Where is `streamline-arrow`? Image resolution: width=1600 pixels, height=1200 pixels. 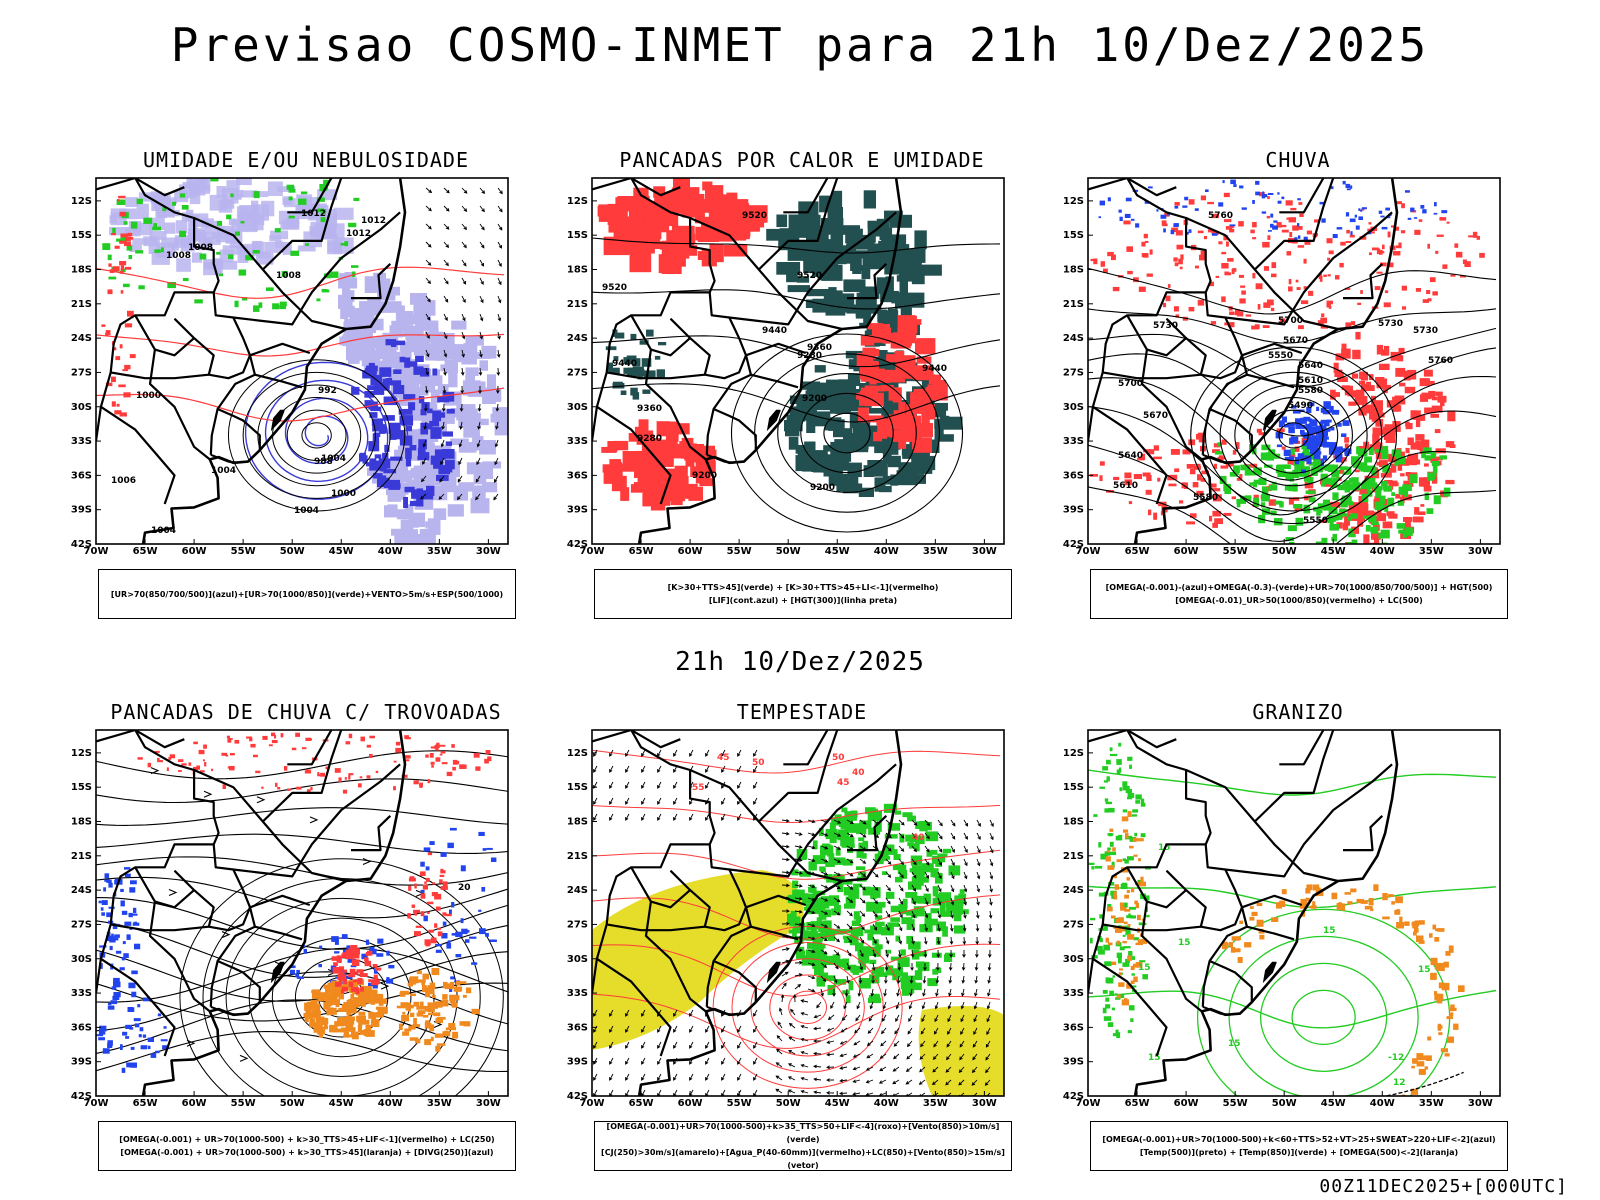
streamline-arrow is located at coordinates (244, 1058).